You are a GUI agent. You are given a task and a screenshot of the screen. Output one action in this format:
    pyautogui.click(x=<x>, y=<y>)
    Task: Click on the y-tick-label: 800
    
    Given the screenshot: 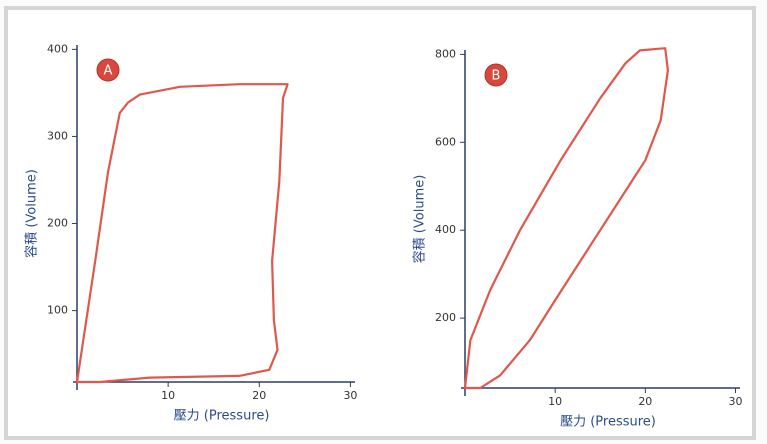 What is the action you would take?
    pyautogui.click(x=445, y=53)
    